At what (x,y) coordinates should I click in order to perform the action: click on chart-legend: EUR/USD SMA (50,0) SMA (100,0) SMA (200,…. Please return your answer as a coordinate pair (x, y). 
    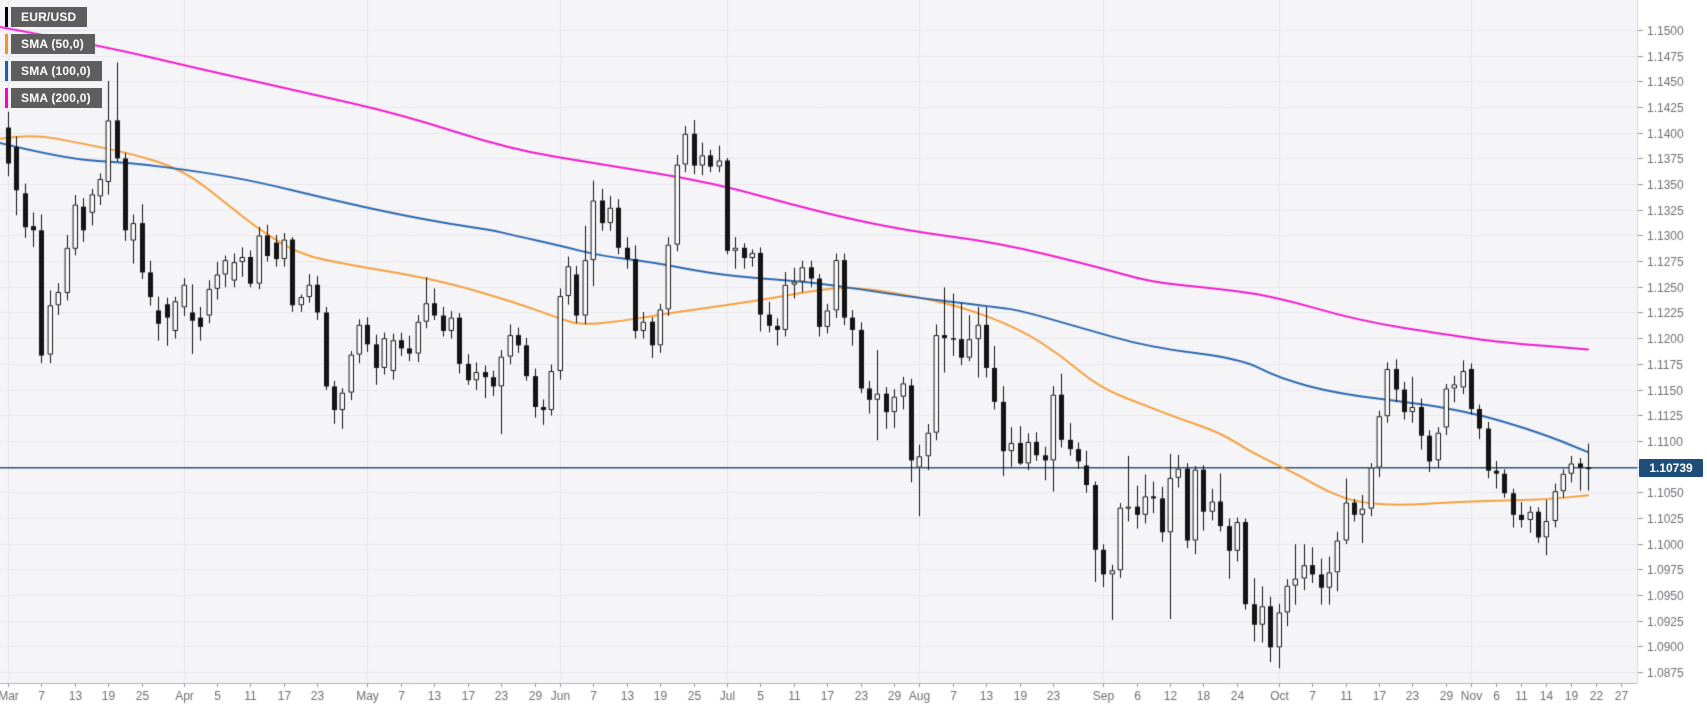
    Looking at the image, I should click on (53, 61).